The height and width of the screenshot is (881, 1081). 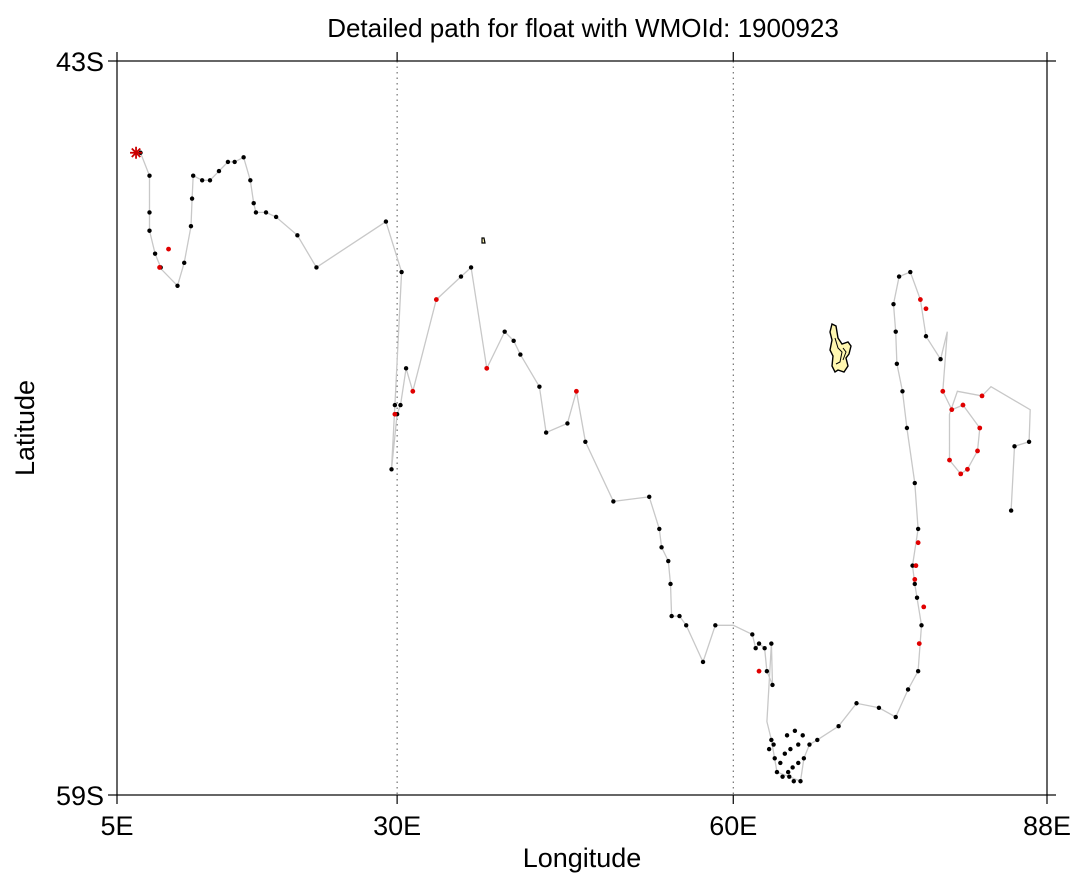 I want to click on x-tick-label-30: 30E, so click(x=397, y=826).